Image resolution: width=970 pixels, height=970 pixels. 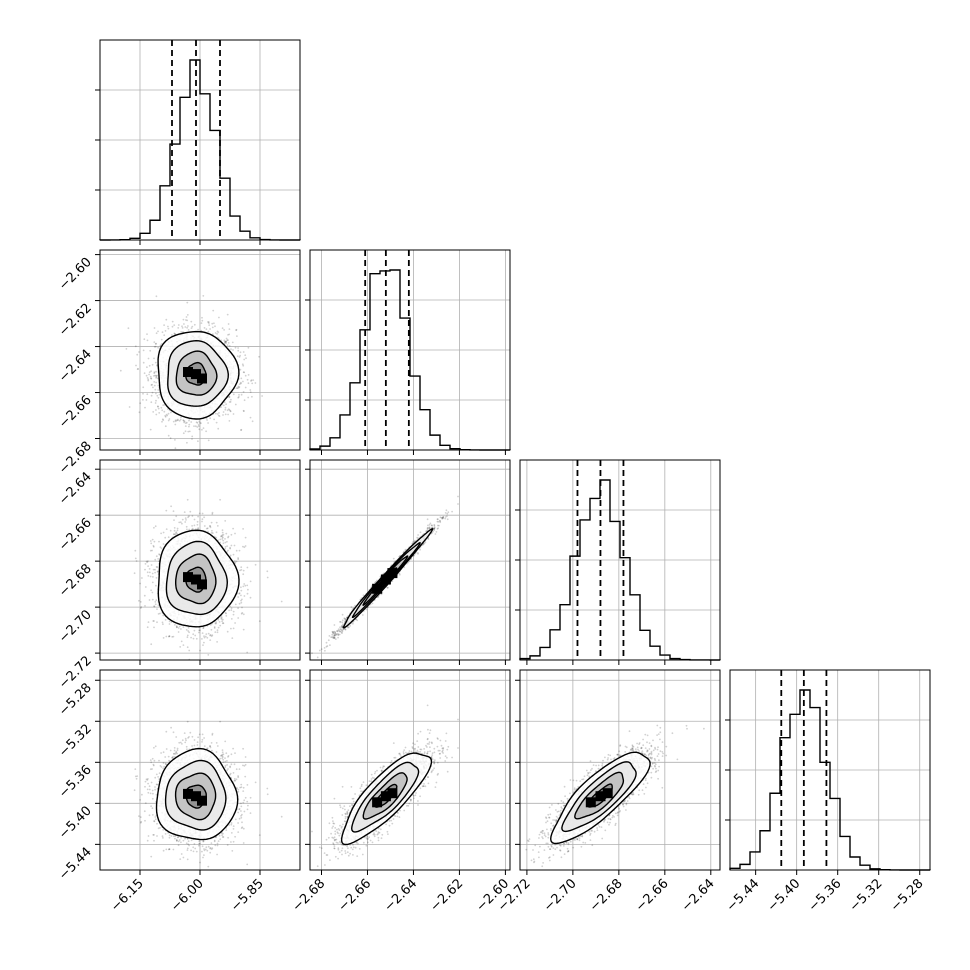 I want to click on x-tick-label-p1: −2.62, so click(x=446, y=895).